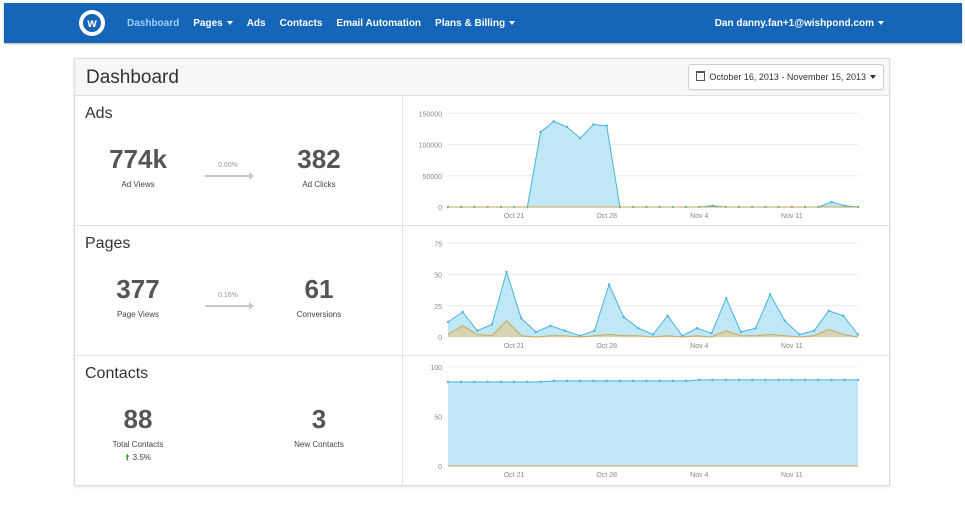  I want to click on x-tick-label: Nov 11, so click(792, 346).